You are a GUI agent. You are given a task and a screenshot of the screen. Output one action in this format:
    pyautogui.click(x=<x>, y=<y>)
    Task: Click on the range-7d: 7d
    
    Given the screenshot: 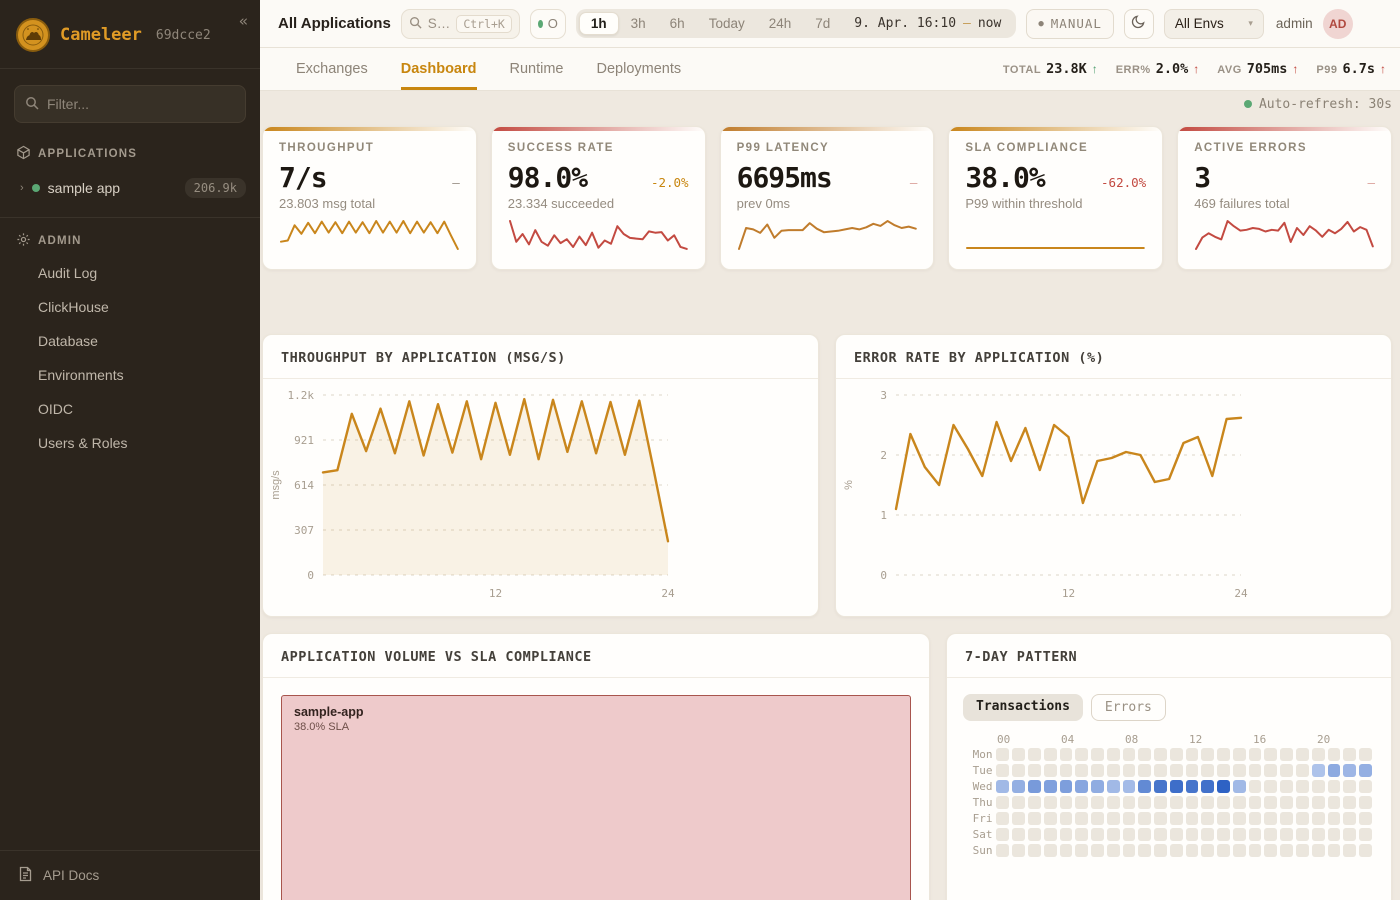 What is the action you would take?
    pyautogui.click(x=823, y=23)
    